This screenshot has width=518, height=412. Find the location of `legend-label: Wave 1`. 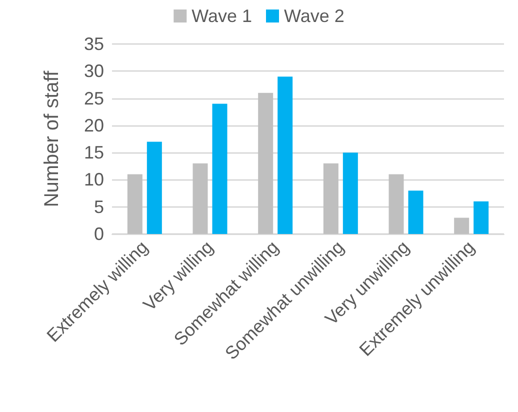

legend-label: Wave 1 is located at coordinates (222, 16).